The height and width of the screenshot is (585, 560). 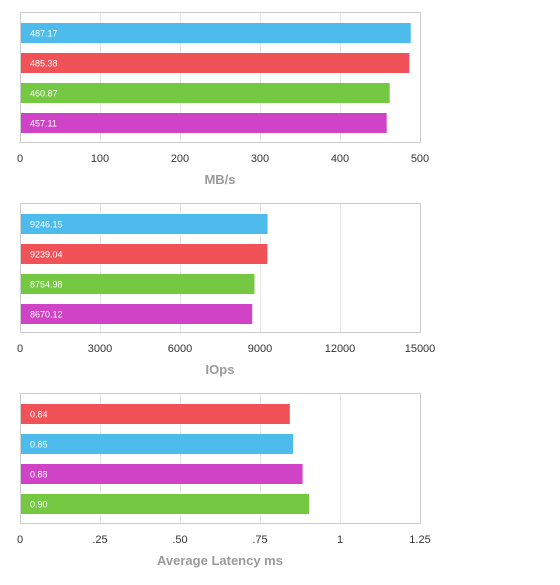 What do you see at coordinates (219, 179) in the screenshot?
I see `chart-0-axis-label: MB/s` at bounding box center [219, 179].